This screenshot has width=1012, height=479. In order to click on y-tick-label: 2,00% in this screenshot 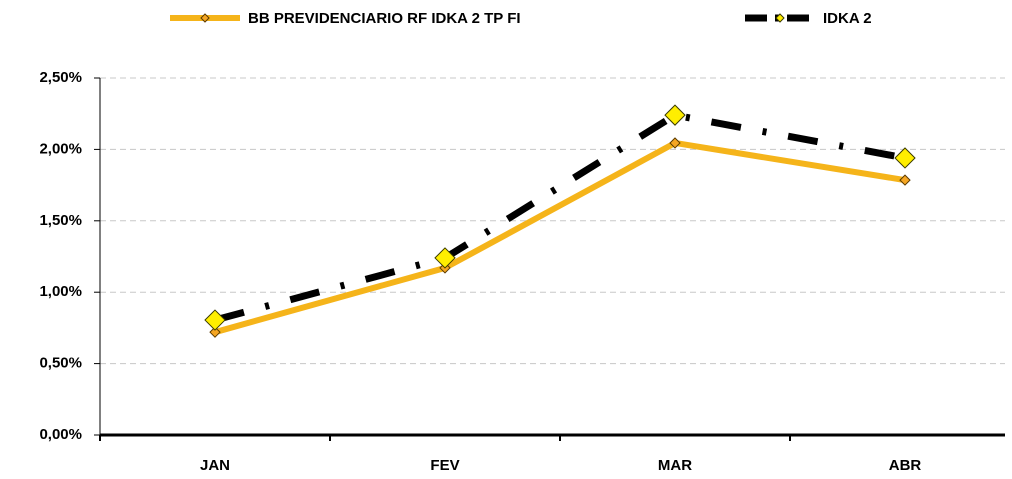, I will do `click(60, 148)`.